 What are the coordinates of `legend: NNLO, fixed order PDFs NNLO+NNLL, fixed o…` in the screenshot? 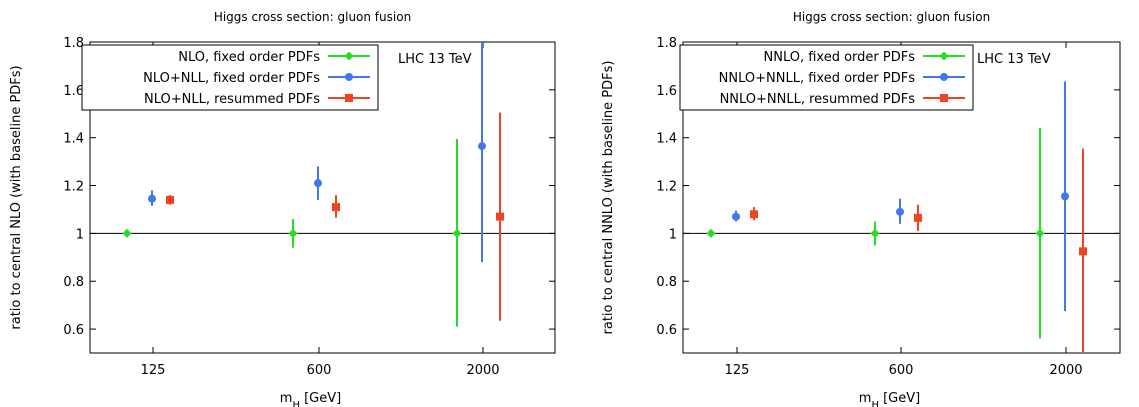 It's located at (826, 77).